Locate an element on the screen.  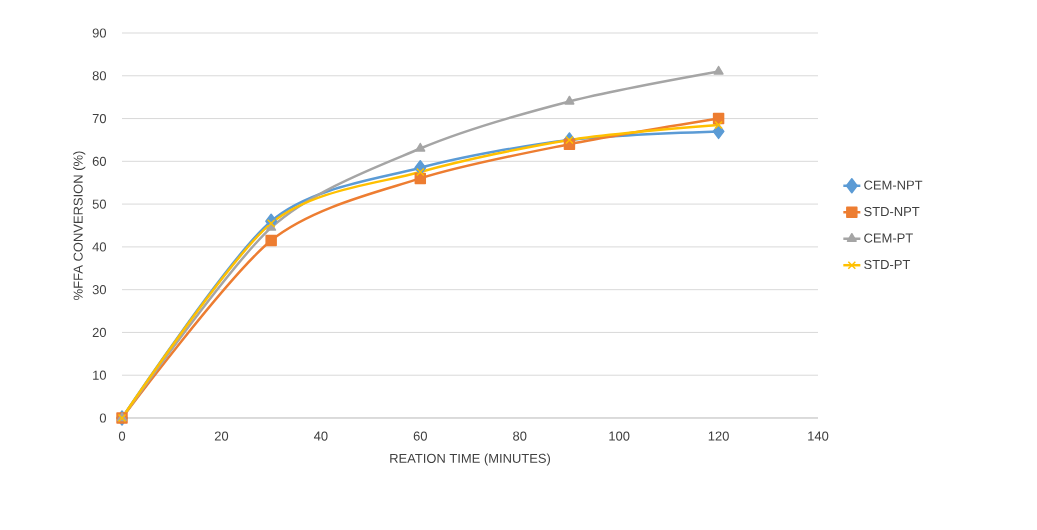
x-tick-label: 80 is located at coordinates (520, 436).